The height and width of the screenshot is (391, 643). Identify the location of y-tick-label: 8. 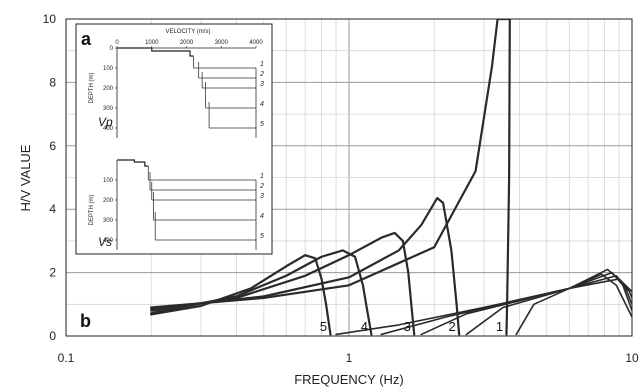
(52, 82).